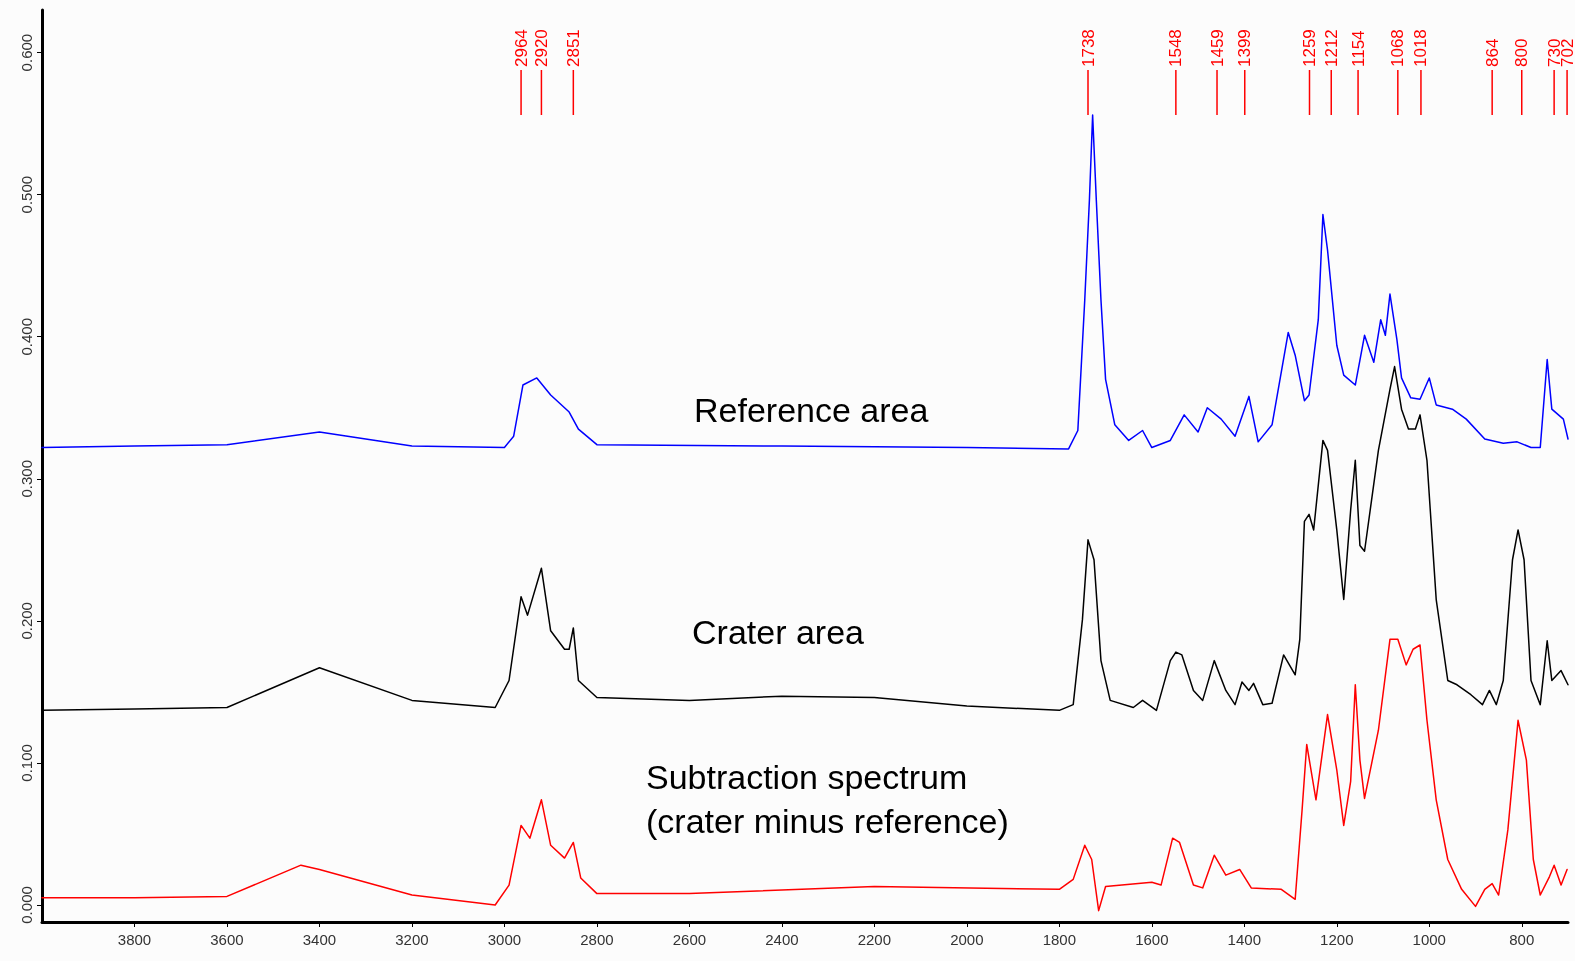 Image resolution: width=1575 pixels, height=961 pixels. I want to click on x-tick-label: 2200, so click(874, 939).